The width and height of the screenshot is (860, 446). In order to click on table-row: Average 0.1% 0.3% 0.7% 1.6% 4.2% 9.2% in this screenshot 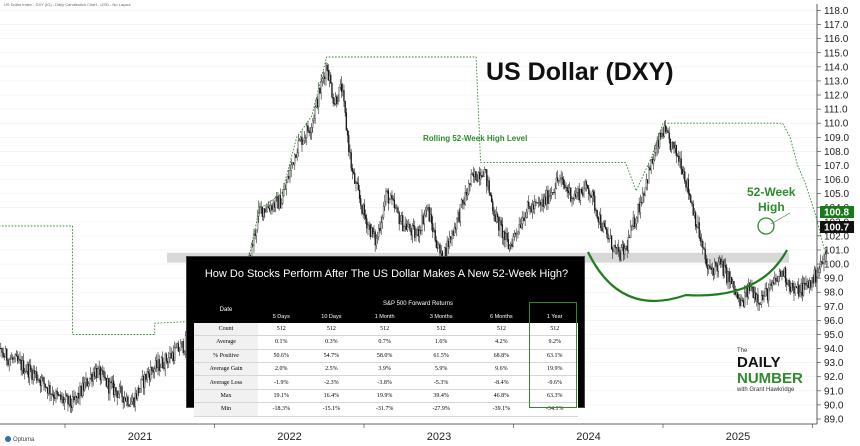, I will do `click(386, 342)`.